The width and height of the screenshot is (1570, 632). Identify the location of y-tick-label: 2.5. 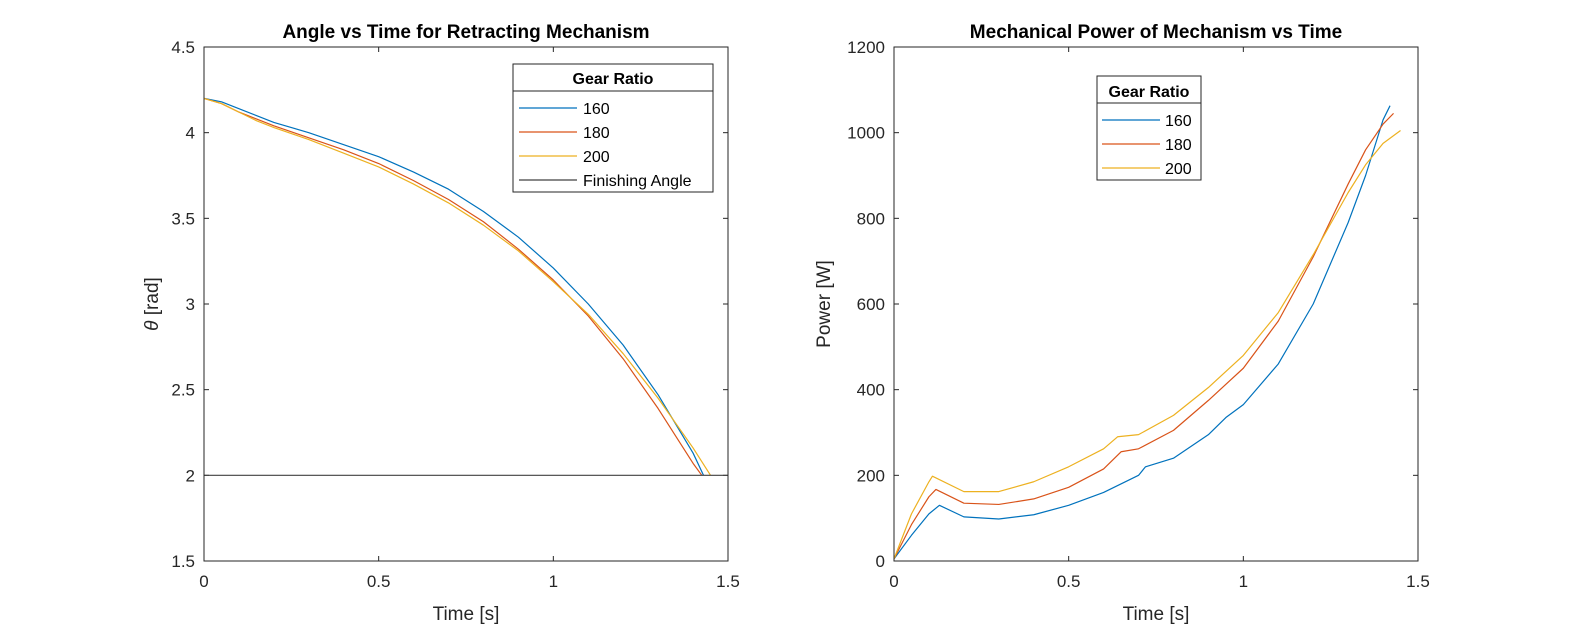
(183, 390).